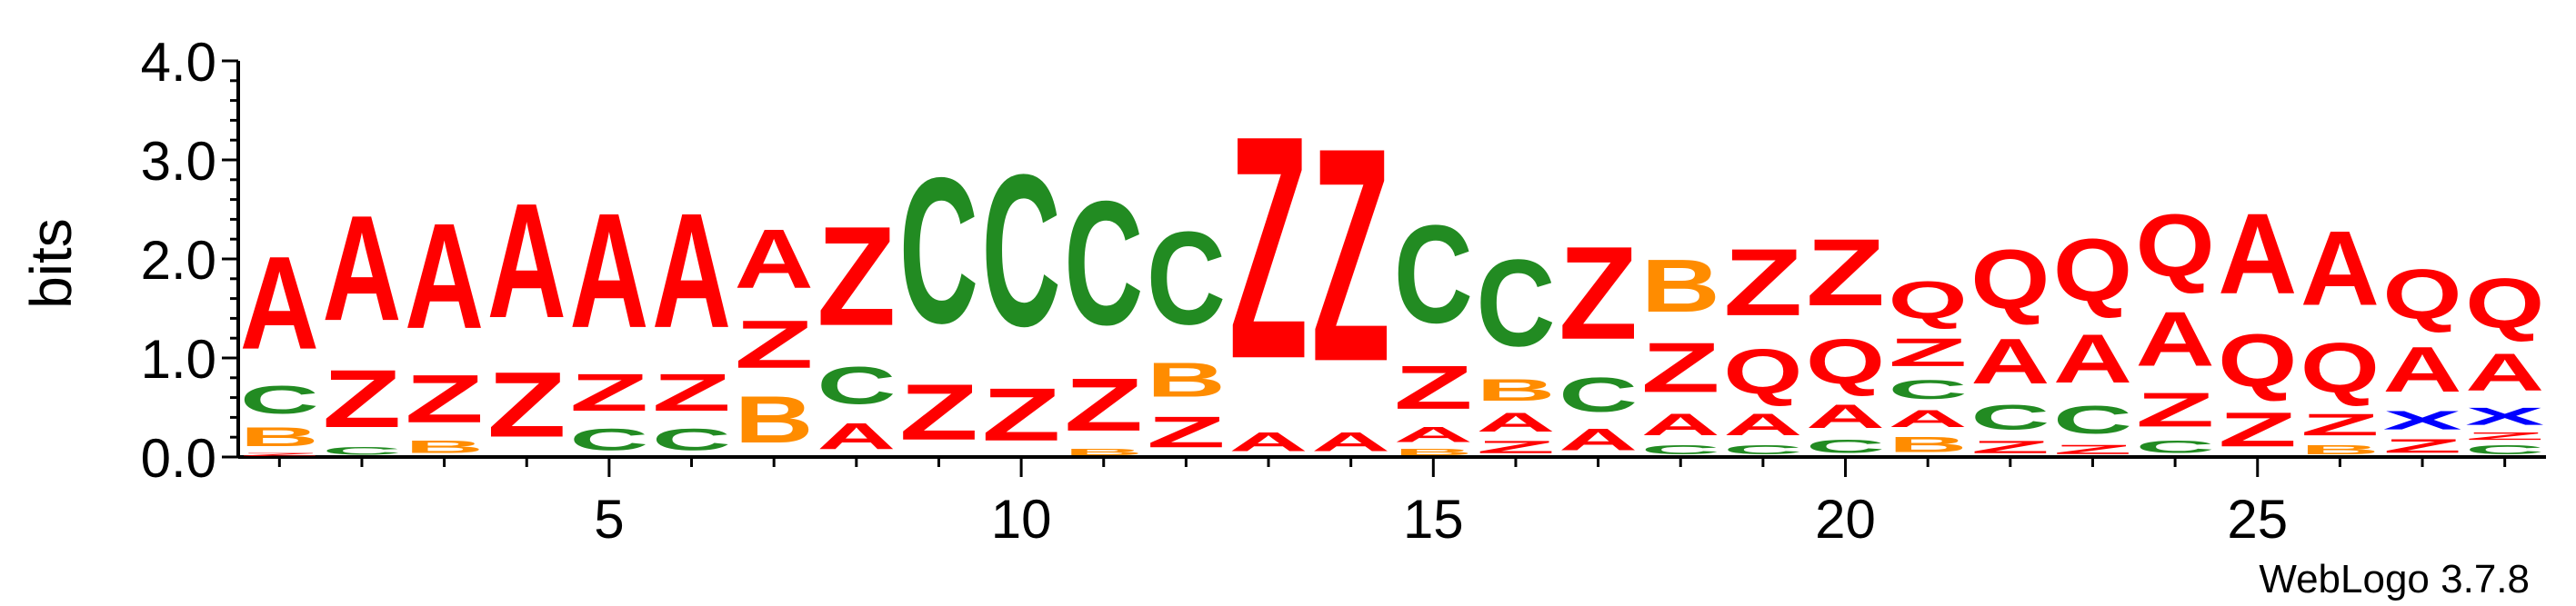 The image size is (2576, 606). I want to click on logo-column-7: BZA, so click(775, 334).